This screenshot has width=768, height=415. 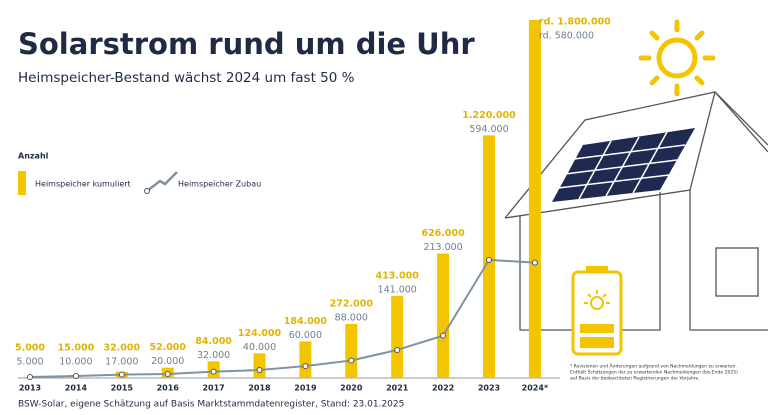 What do you see at coordinates (22, 183) in the screenshot?
I see `legend-swatch-bar` at bounding box center [22, 183].